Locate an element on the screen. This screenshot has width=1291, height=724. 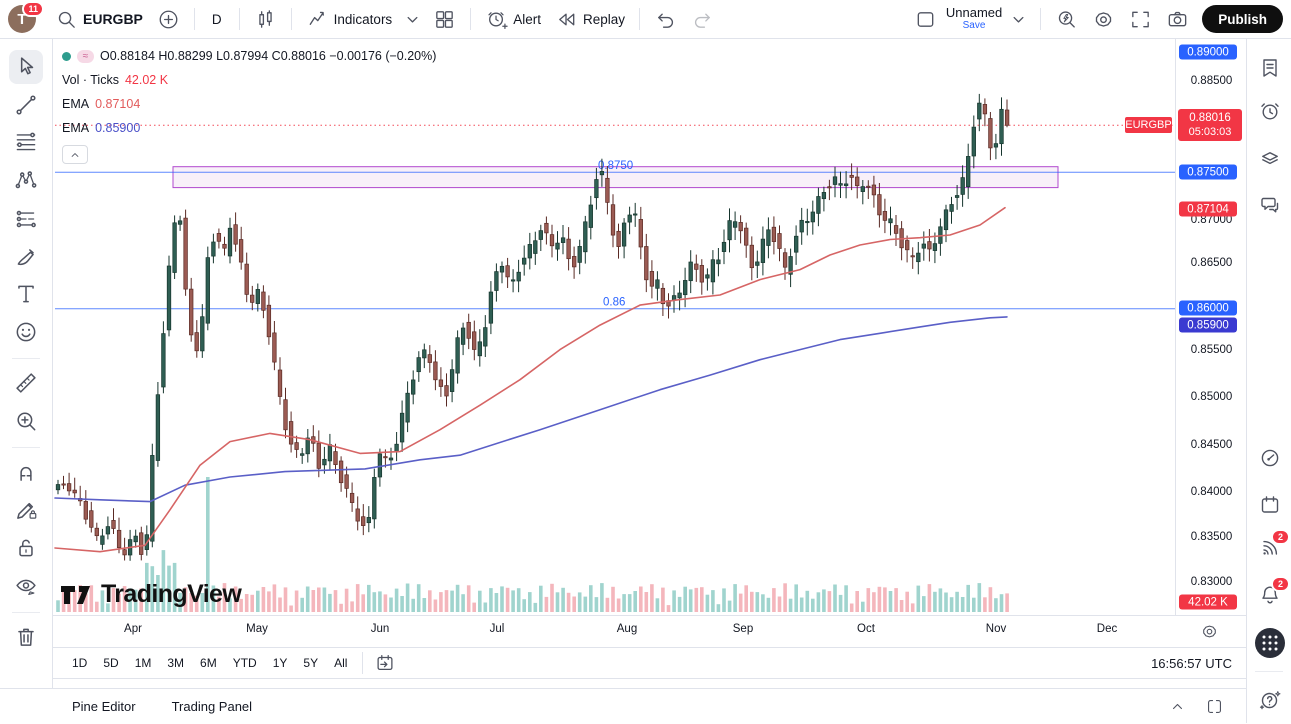
brush-icon is located at coordinates (26, 257).